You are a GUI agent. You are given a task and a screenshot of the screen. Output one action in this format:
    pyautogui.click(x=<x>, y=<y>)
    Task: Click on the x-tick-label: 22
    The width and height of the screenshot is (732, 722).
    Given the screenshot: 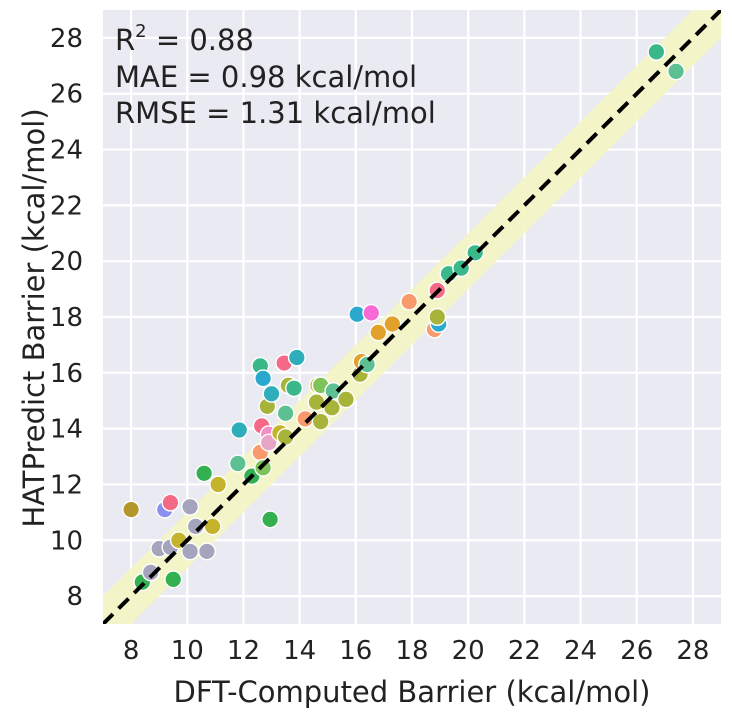 What is the action you would take?
    pyautogui.click(x=524, y=651)
    